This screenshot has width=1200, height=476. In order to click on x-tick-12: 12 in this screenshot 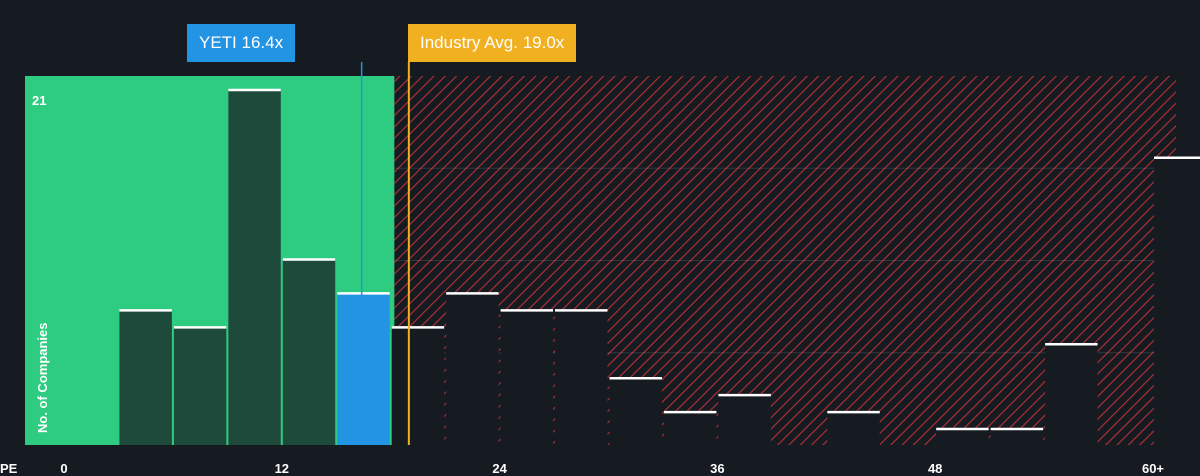, I will do `click(282, 468)`.